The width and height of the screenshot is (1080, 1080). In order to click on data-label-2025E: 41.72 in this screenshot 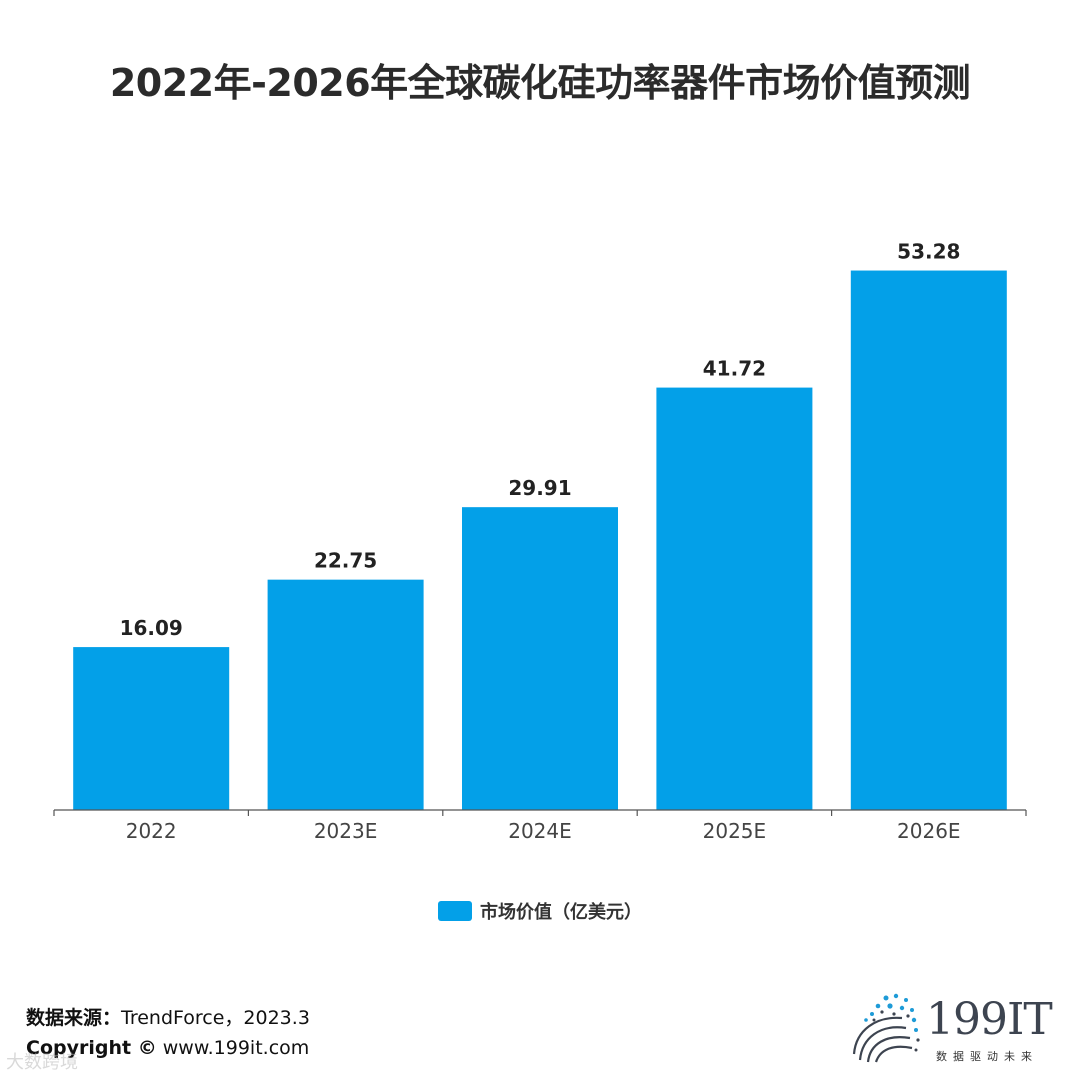, I will do `click(734, 369)`.